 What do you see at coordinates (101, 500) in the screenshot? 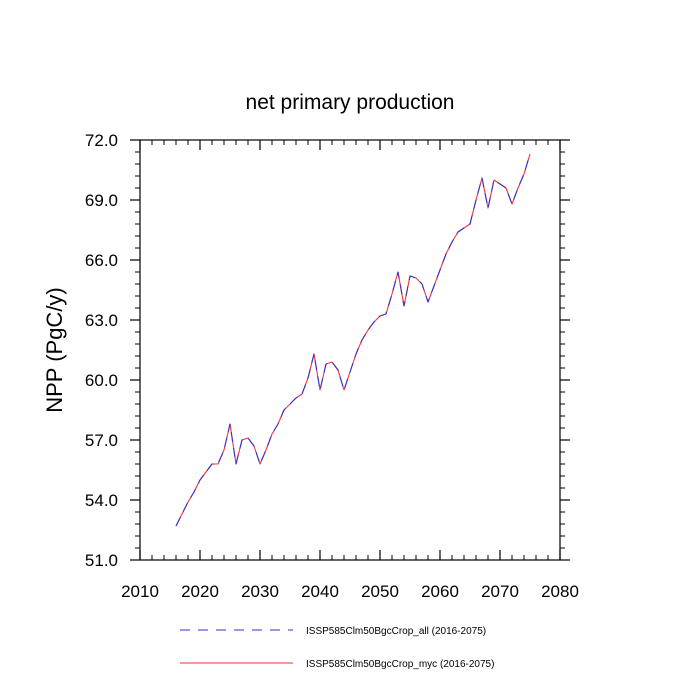
I see `y-tick-label: 54.0` at bounding box center [101, 500].